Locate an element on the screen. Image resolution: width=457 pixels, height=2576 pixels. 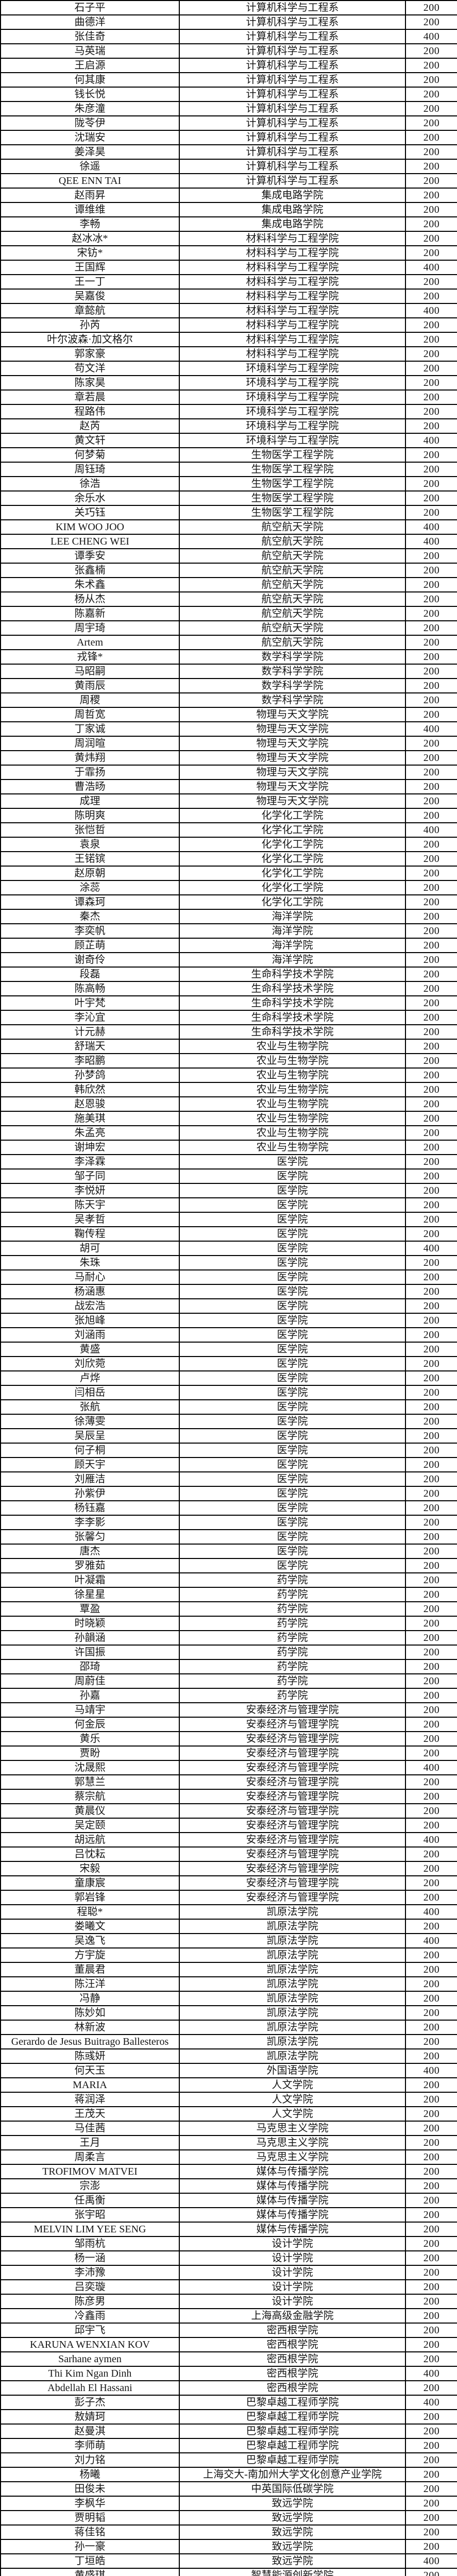
student-name-cell: 鞠传程 is located at coordinates (90, 1234).